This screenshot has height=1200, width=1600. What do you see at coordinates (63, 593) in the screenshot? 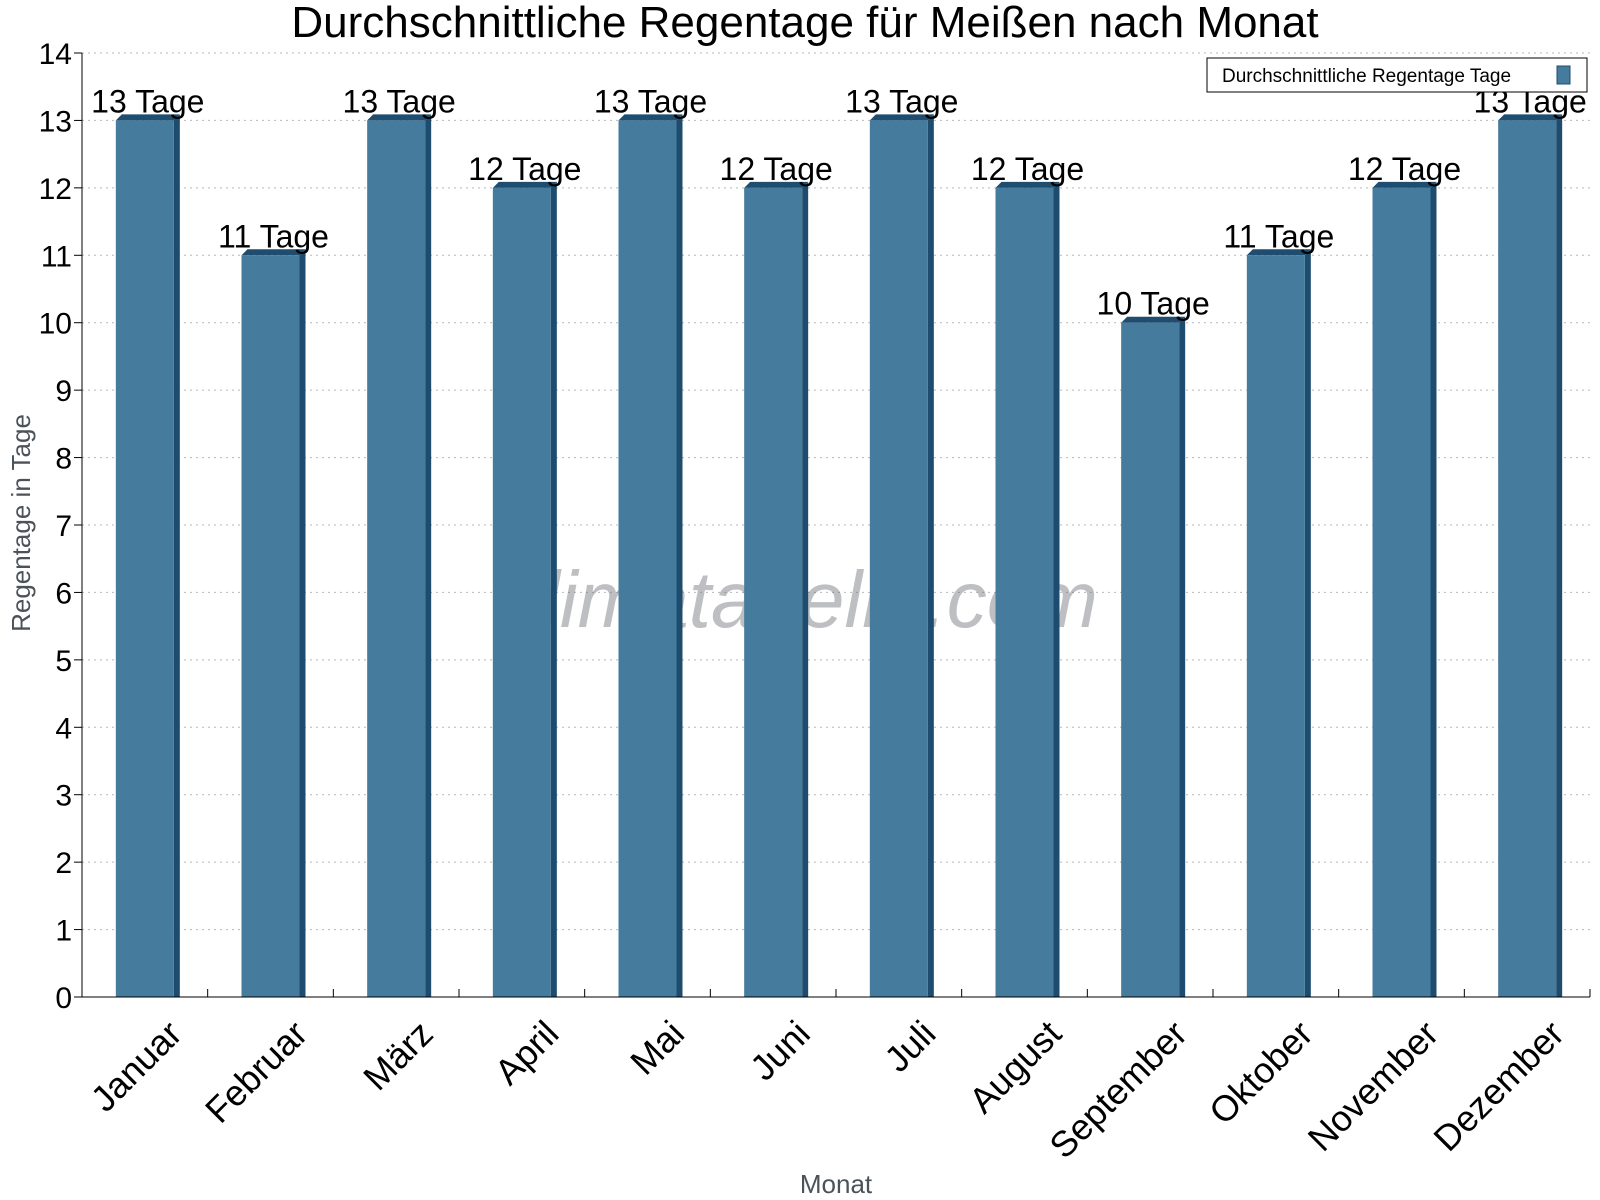
I see `y-tick-label: 6` at bounding box center [63, 593].